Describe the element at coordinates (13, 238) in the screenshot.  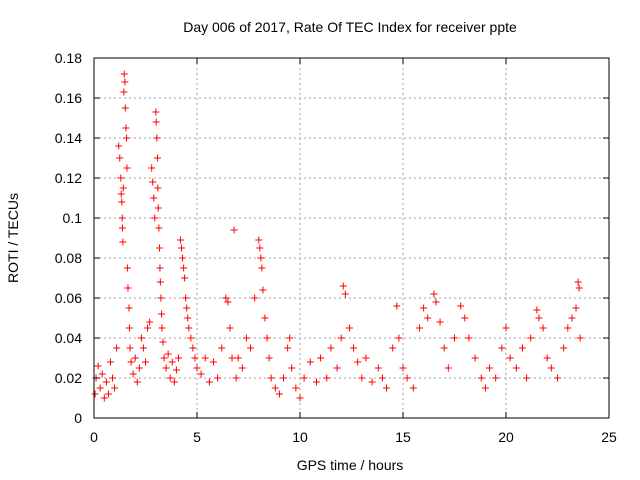
I see `y-axis-title: ROTI / TECUs` at that location.